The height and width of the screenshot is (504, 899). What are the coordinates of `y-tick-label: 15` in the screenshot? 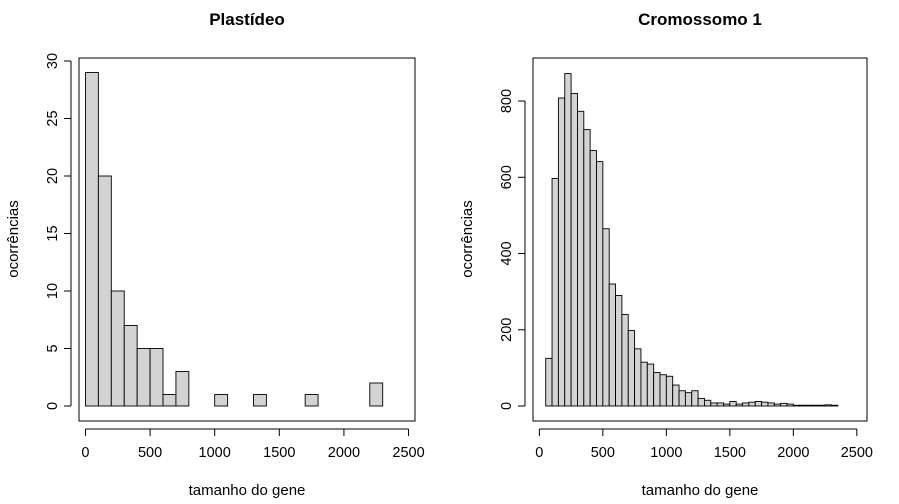 It's located at (53, 233).